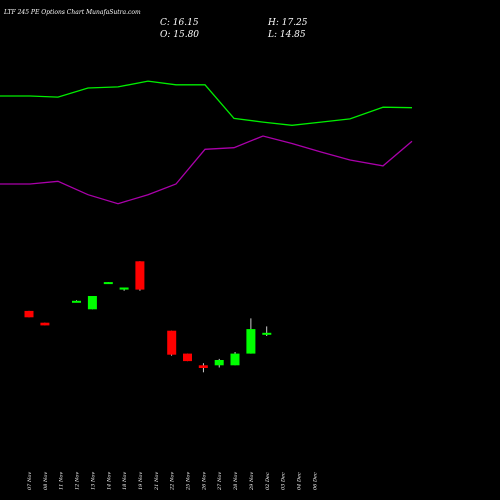 The image size is (500, 500). I want to click on x-tick-label: 25 Nov, so click(189, 481).